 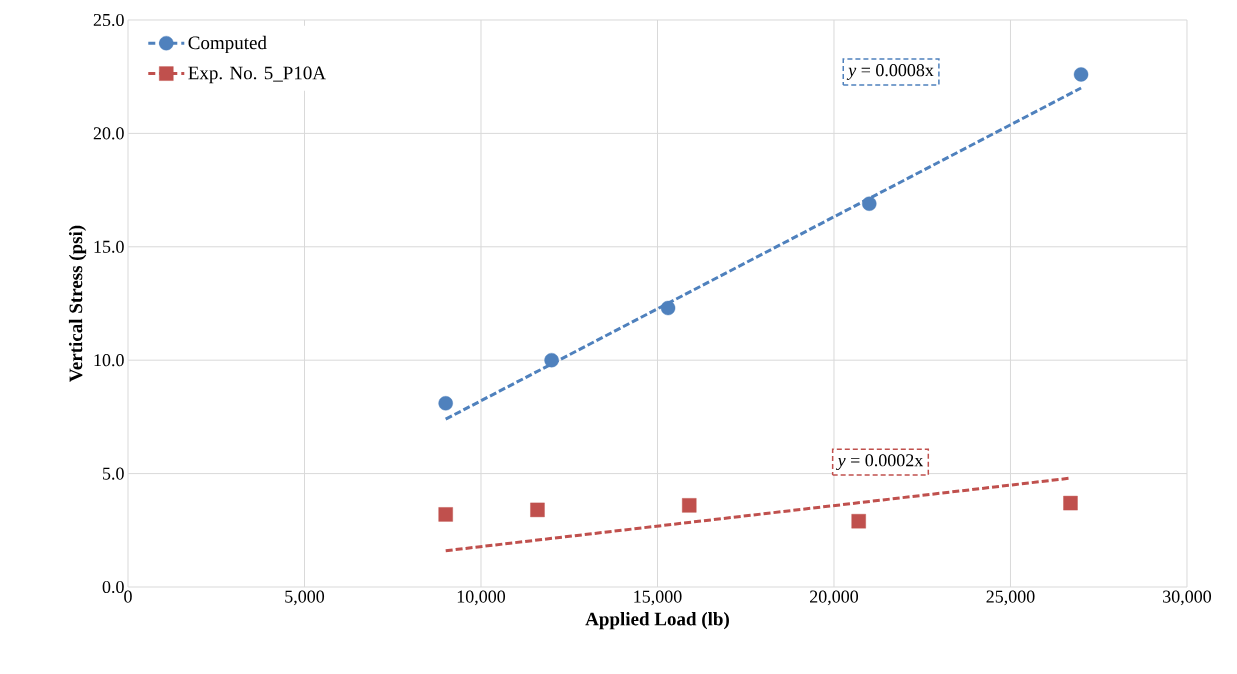 I want to click on y-tick-label: 0.0, so click(x=113, y=587).